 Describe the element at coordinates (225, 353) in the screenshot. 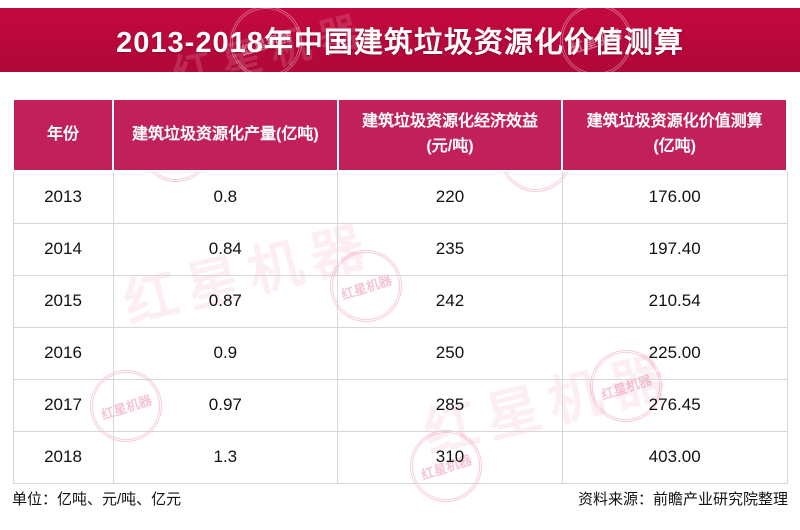

I see `cell-output: 0.9` at that location.